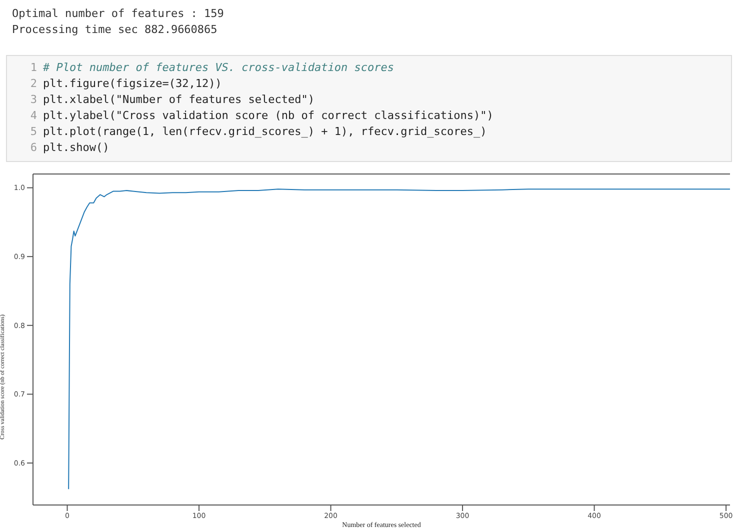 The width and height of the screenshot is (738, 529). I want to click on text: plt.plot(range(1, len(rfecv.grid_scores_) + 1), rfecv.grid_scores_), so click(265, 132).